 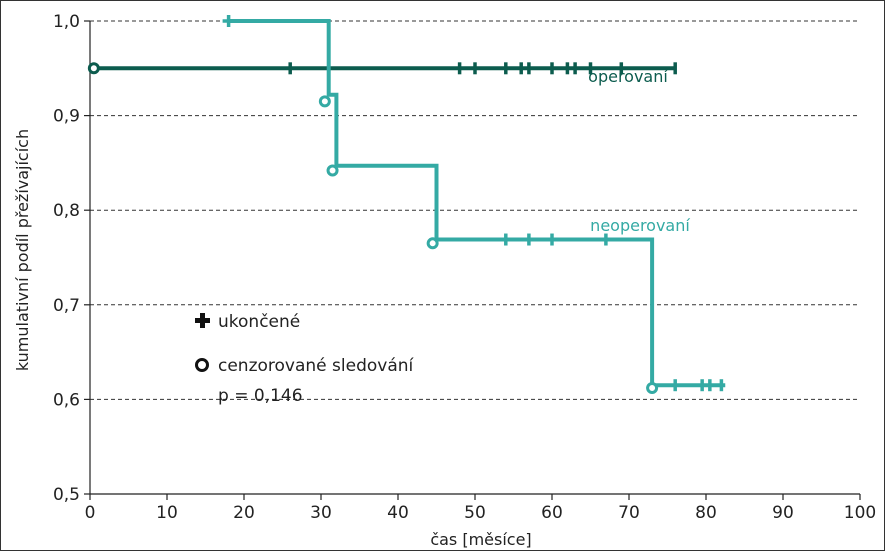 I want to click on legend: ukončené cenzorované sledování p = 0,146, so click(x=305, y=359).